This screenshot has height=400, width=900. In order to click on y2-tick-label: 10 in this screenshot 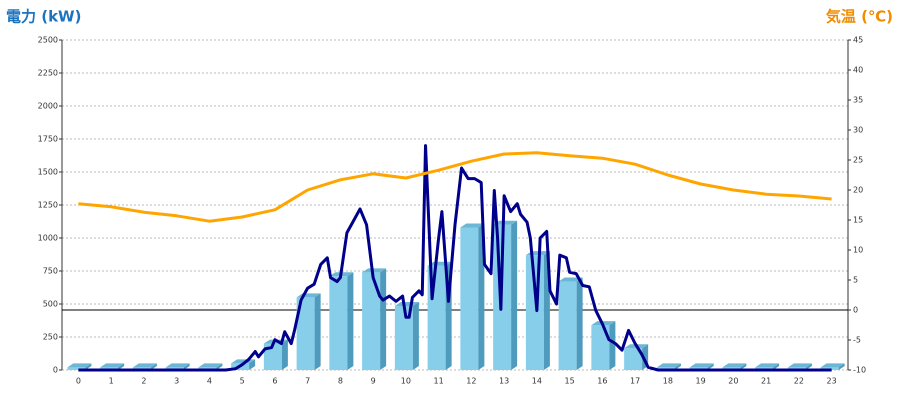, I will do `click(858, 250)`.